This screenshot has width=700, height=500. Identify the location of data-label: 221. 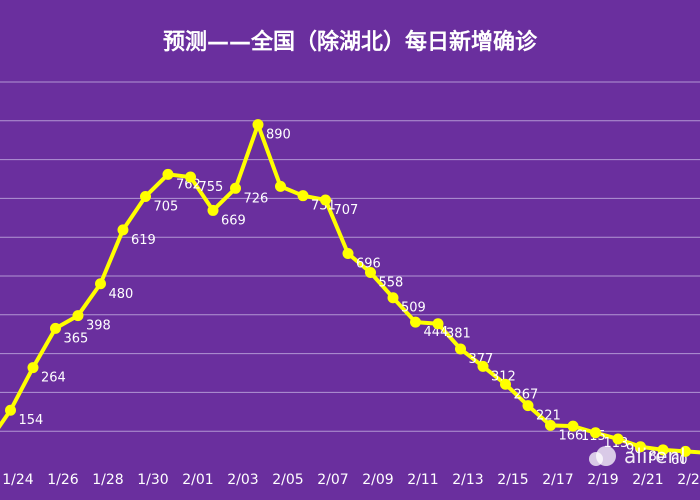
(548, 416).